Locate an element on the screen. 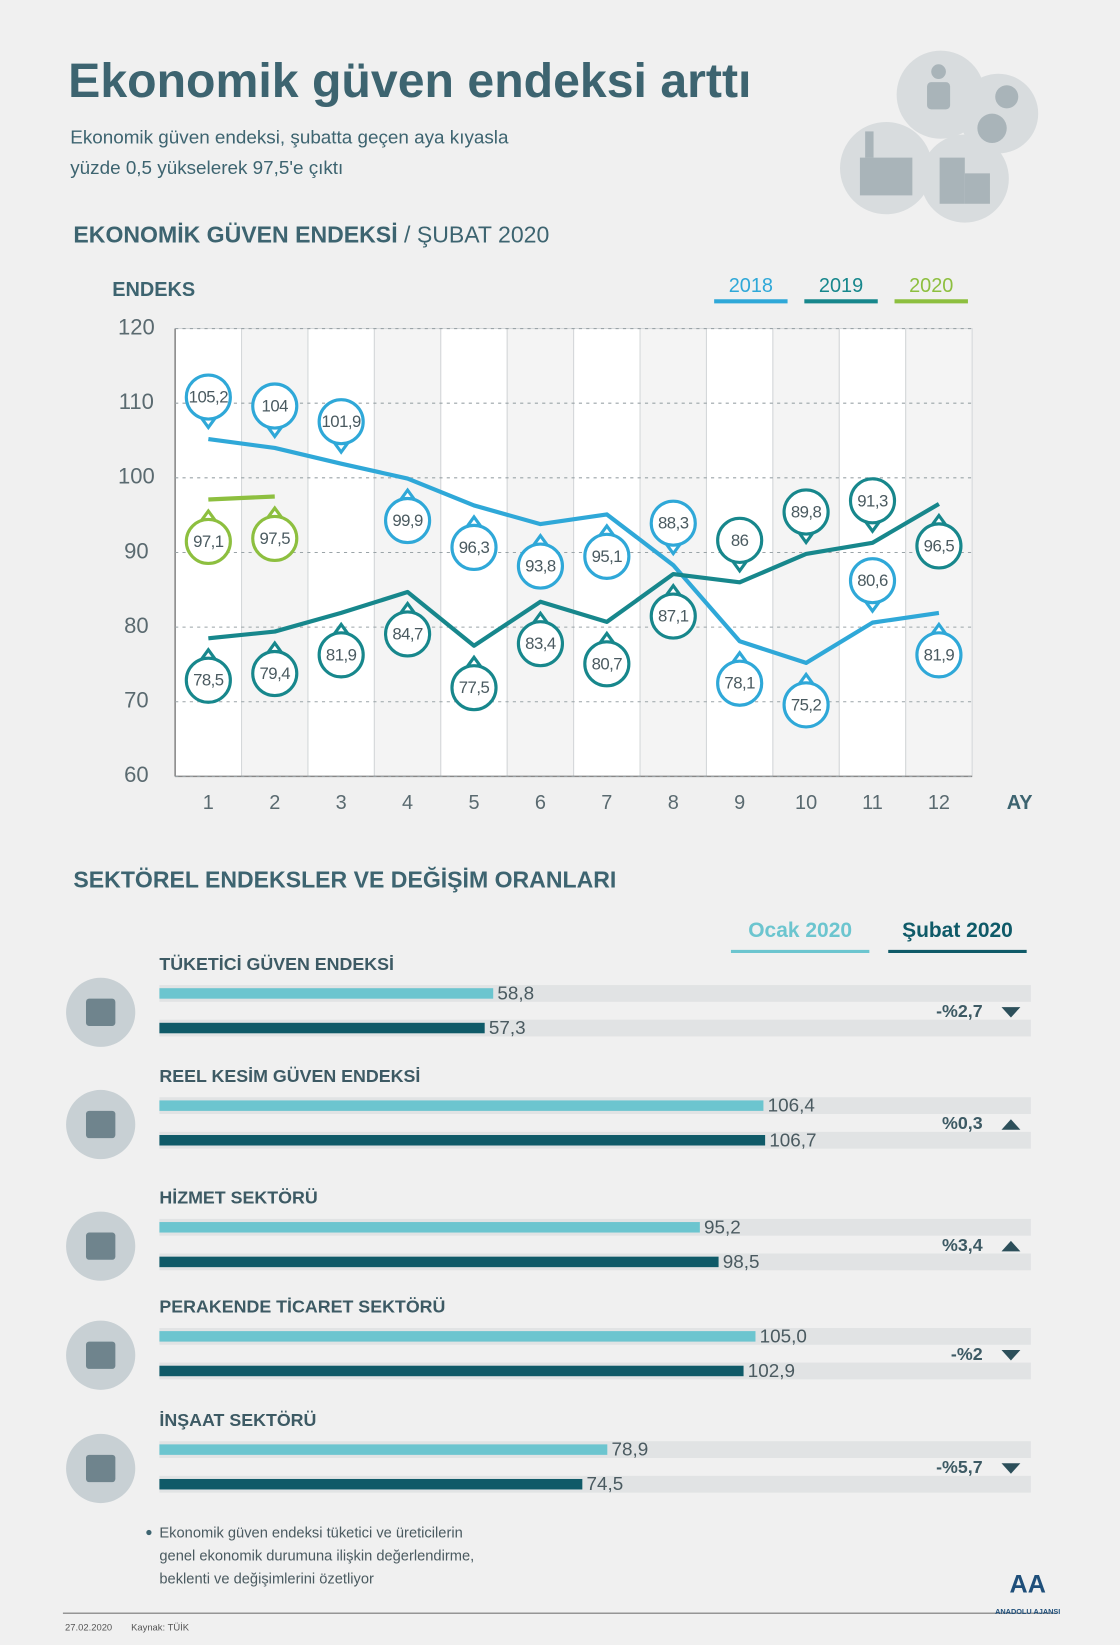 The height and width of the screenshot is (1645, 1120). value-label: 80,7 is located at coordinates (607, 663).